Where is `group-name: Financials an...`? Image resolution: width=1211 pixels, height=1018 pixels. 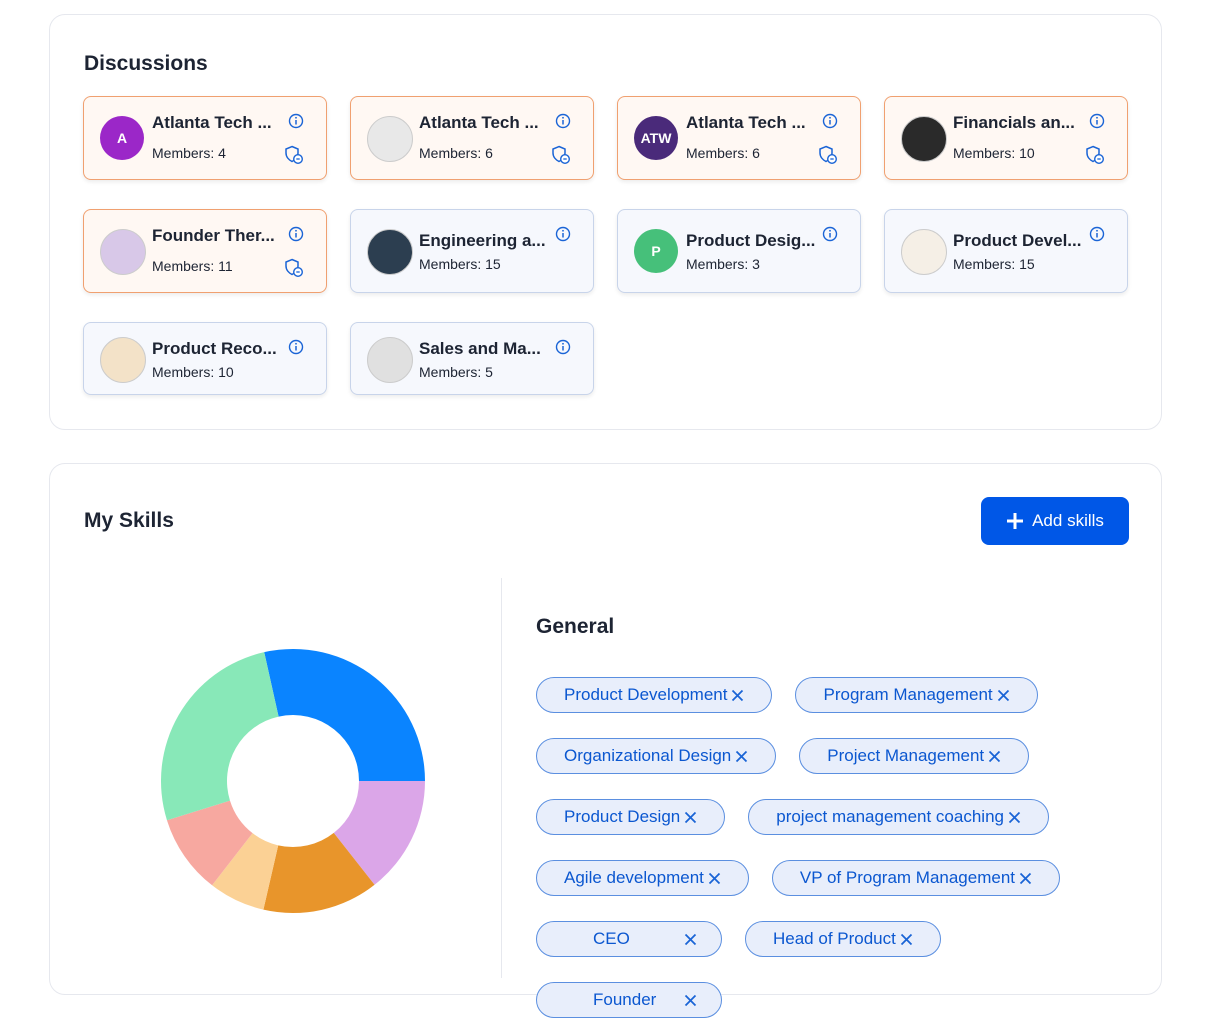
group-name: Financials an... is located at coordinates (1014, 122).